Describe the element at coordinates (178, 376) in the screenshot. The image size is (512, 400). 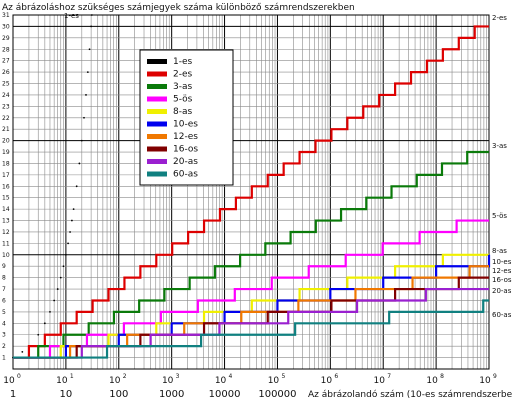
I see `x-tick-exponent: 3` at that location.